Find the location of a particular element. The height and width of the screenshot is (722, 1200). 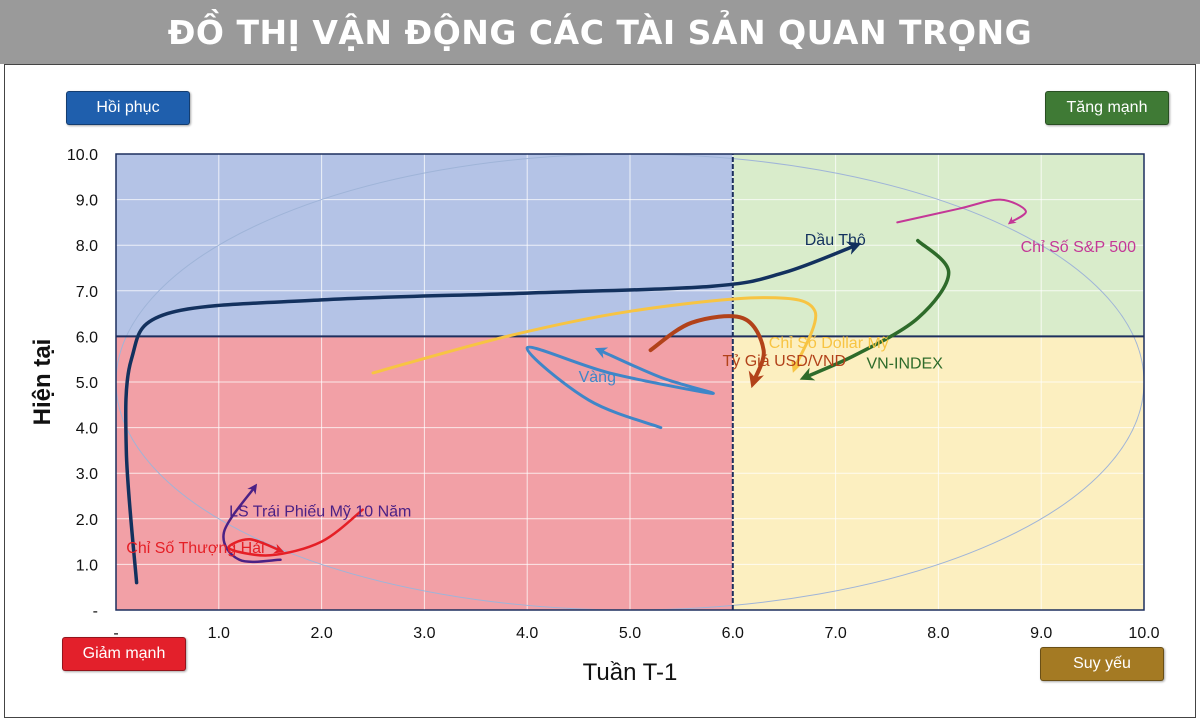

series-label: Vàng is located at coordinates (597, 377).